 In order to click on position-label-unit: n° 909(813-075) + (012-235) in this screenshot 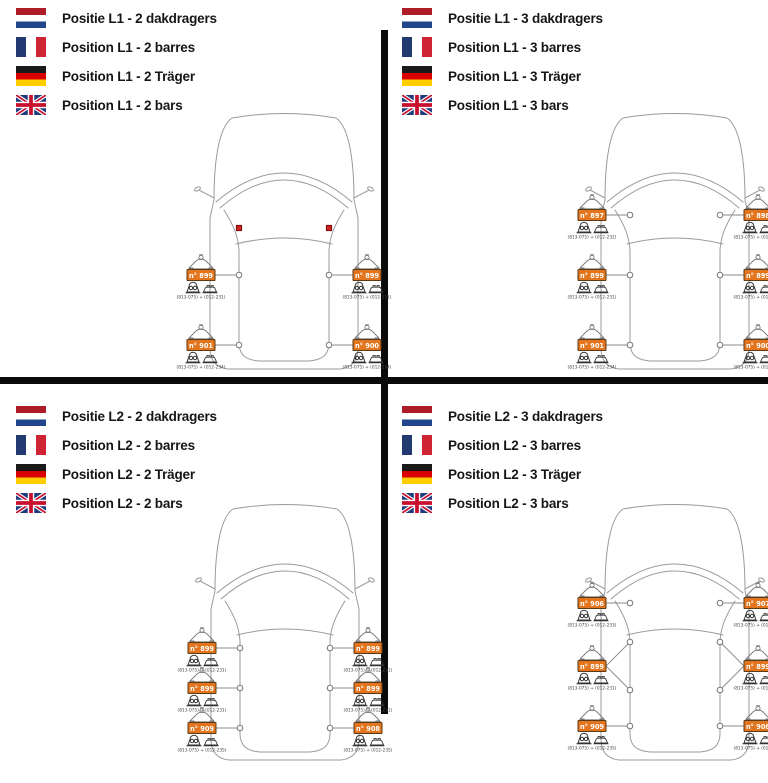, I will do `click(592, 729)`.